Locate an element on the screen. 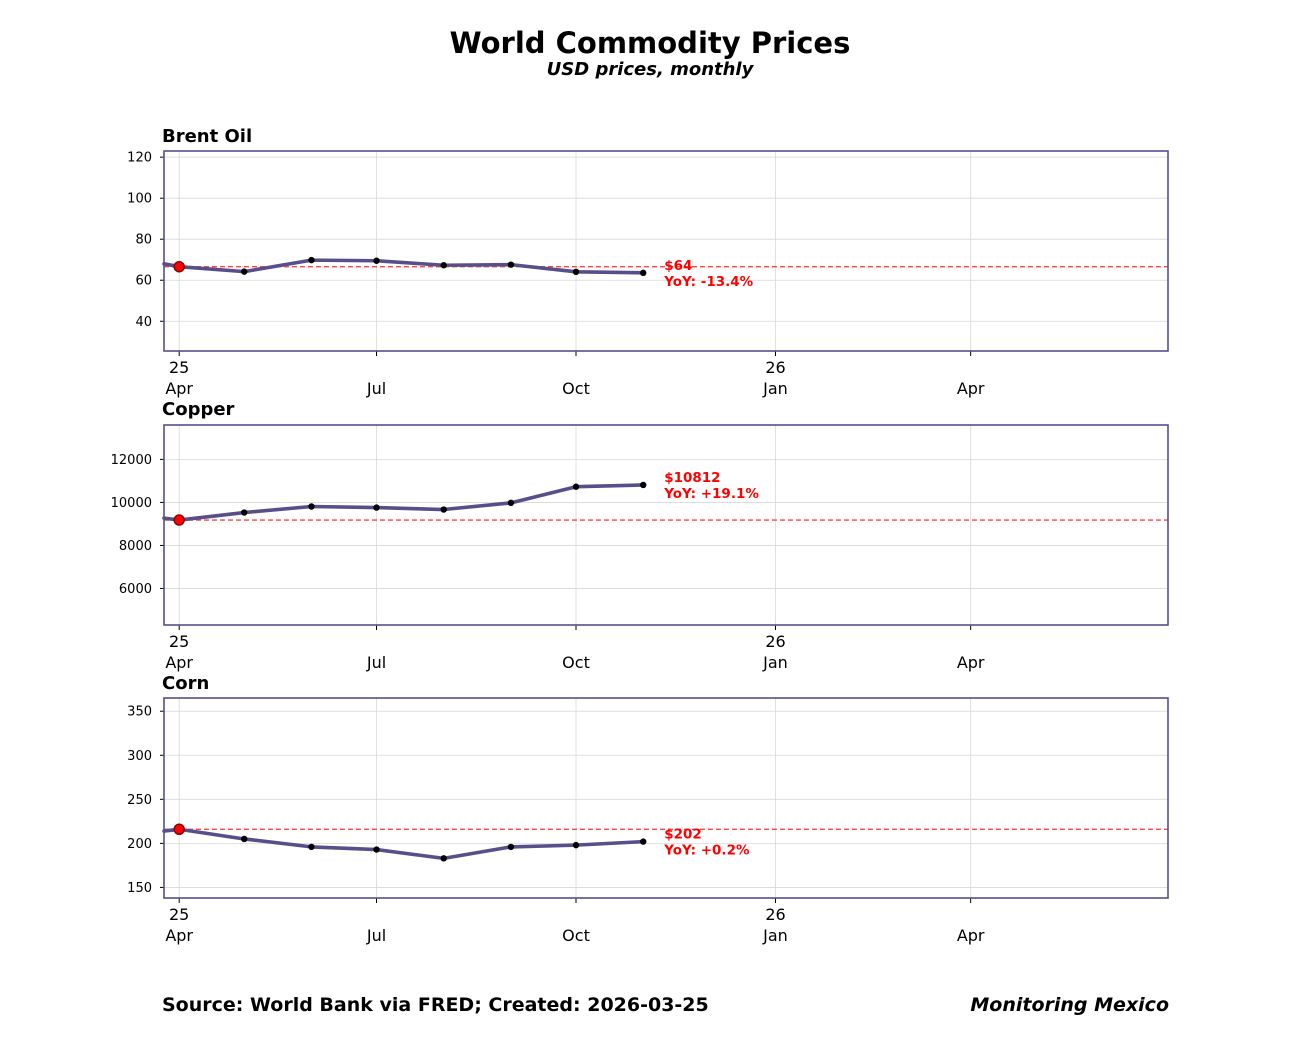  panel-title: Brent Oil is located at coordinates (207, 136).